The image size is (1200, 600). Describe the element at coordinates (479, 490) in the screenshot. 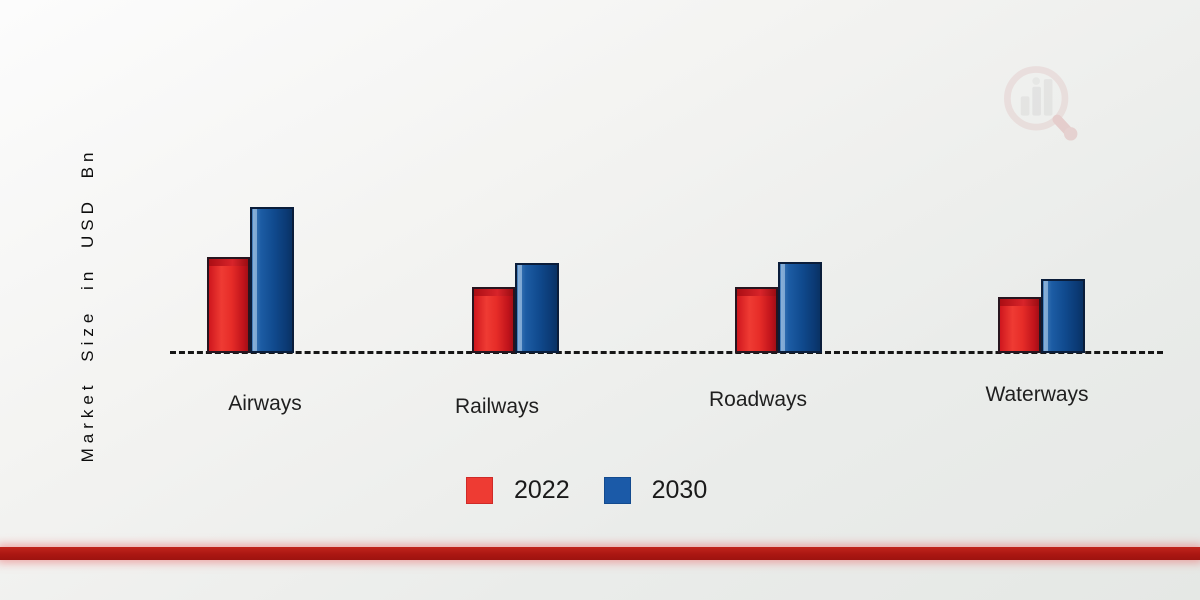

I see `legend-swatch-2022` at that location.